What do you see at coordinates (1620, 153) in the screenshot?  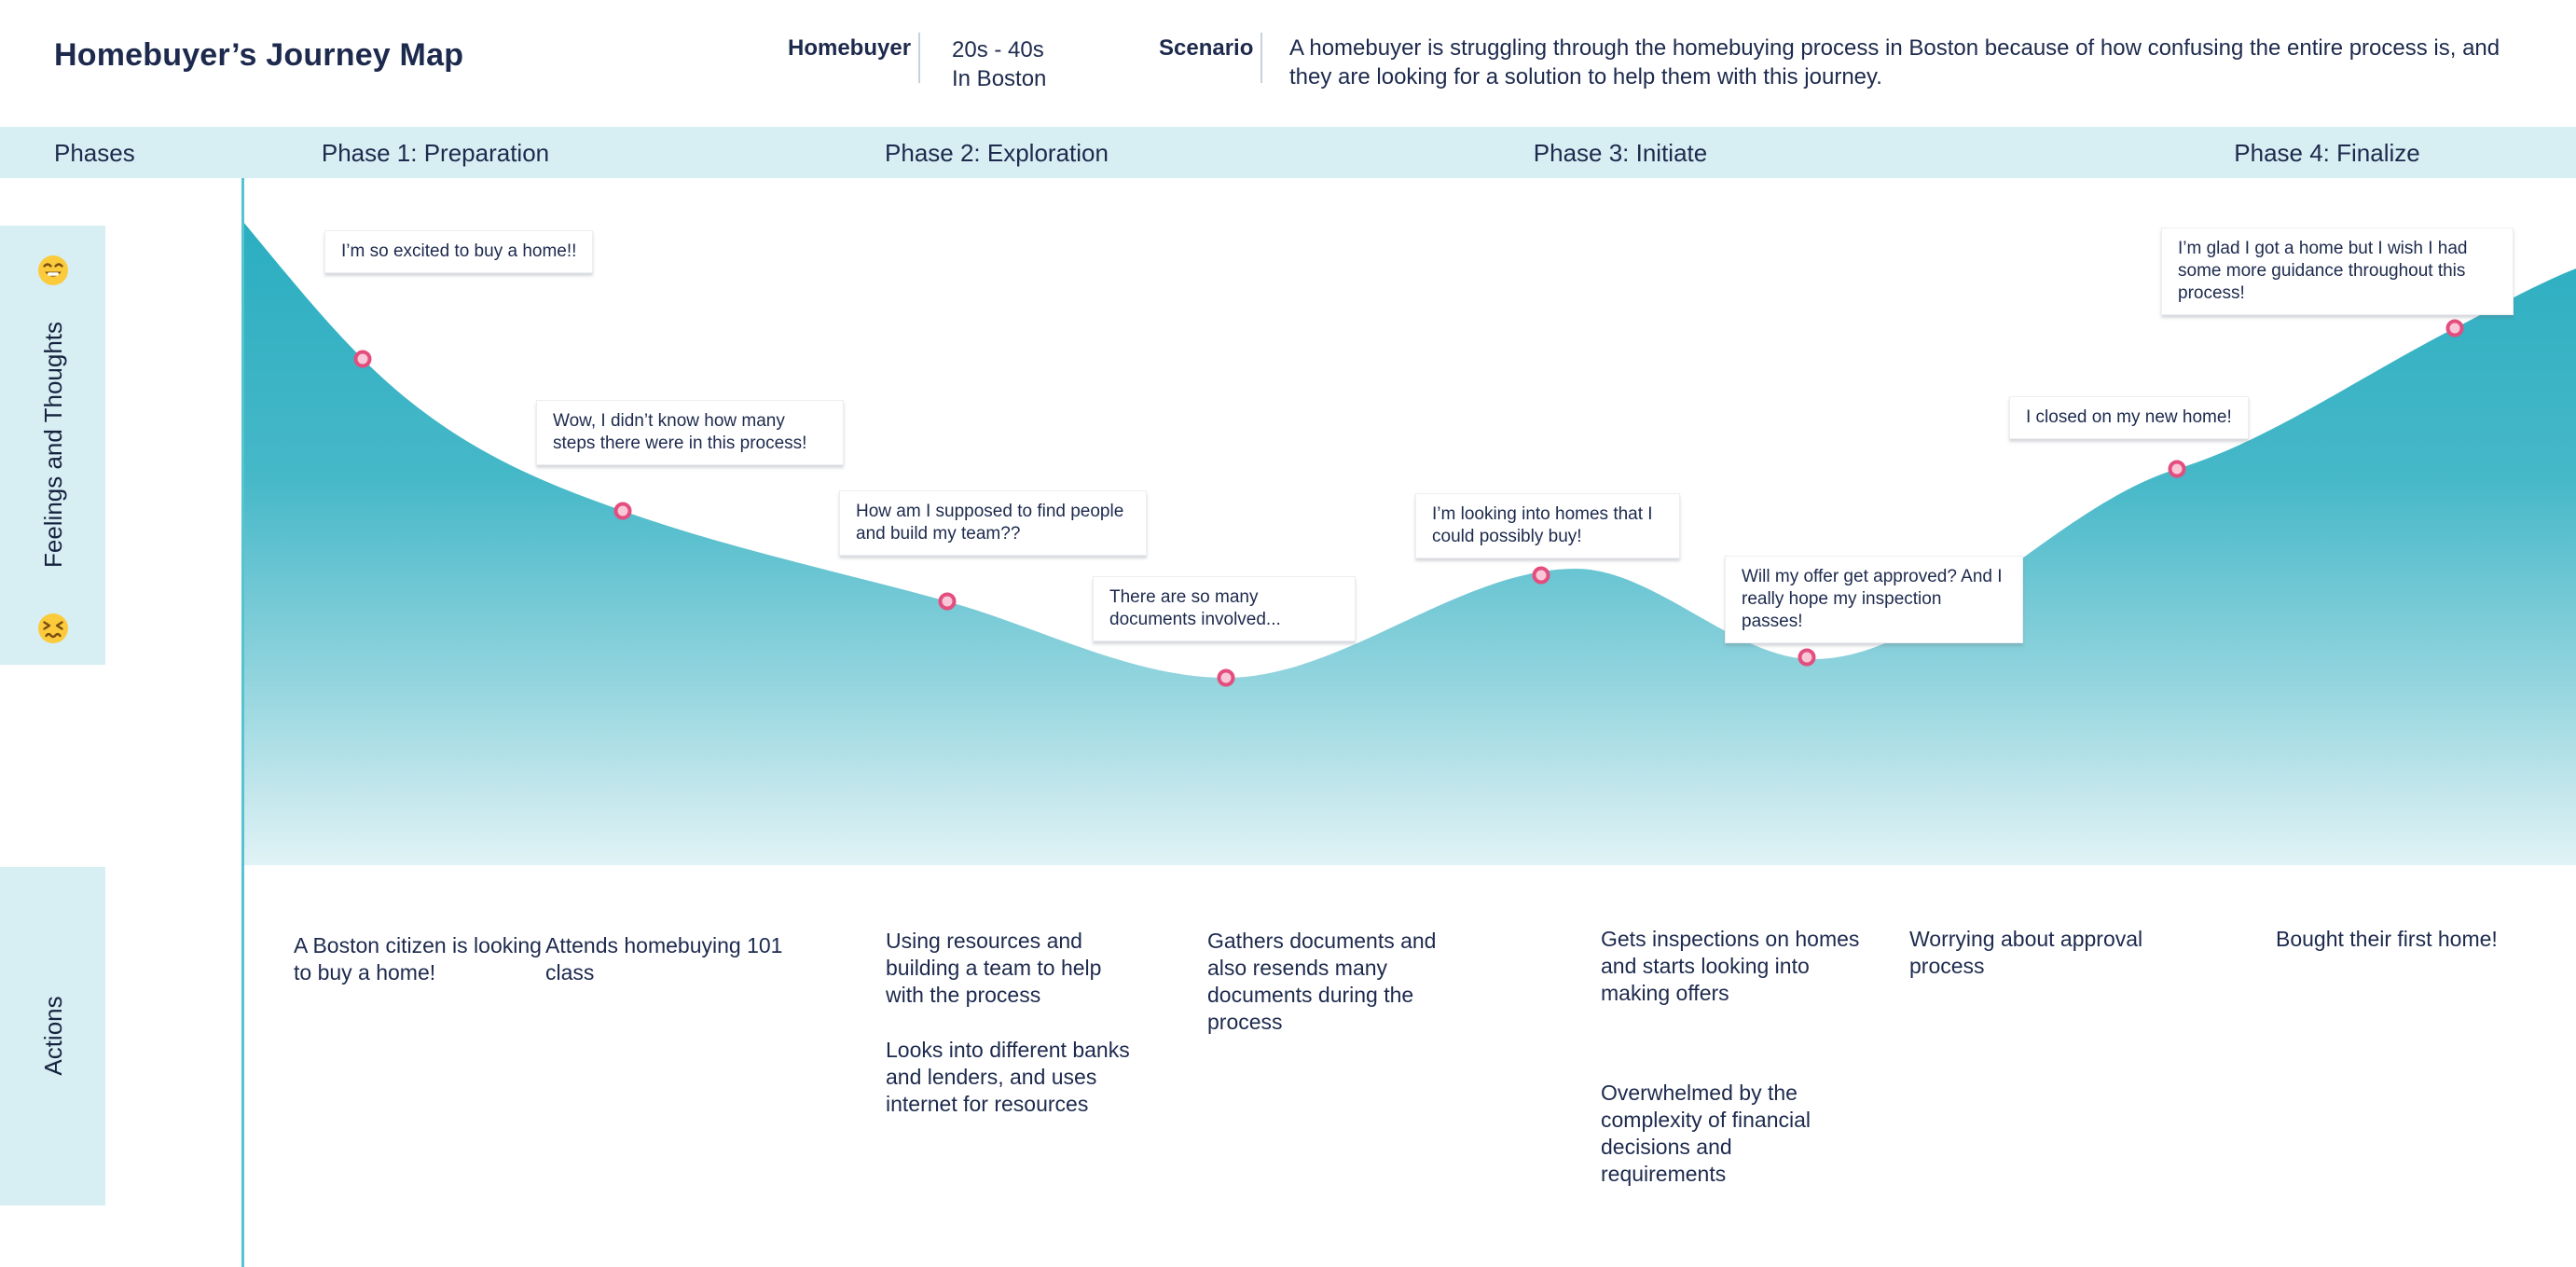 I see `phase-3-label: Phase 3: Initiate` at bounding box center [1620, 153].